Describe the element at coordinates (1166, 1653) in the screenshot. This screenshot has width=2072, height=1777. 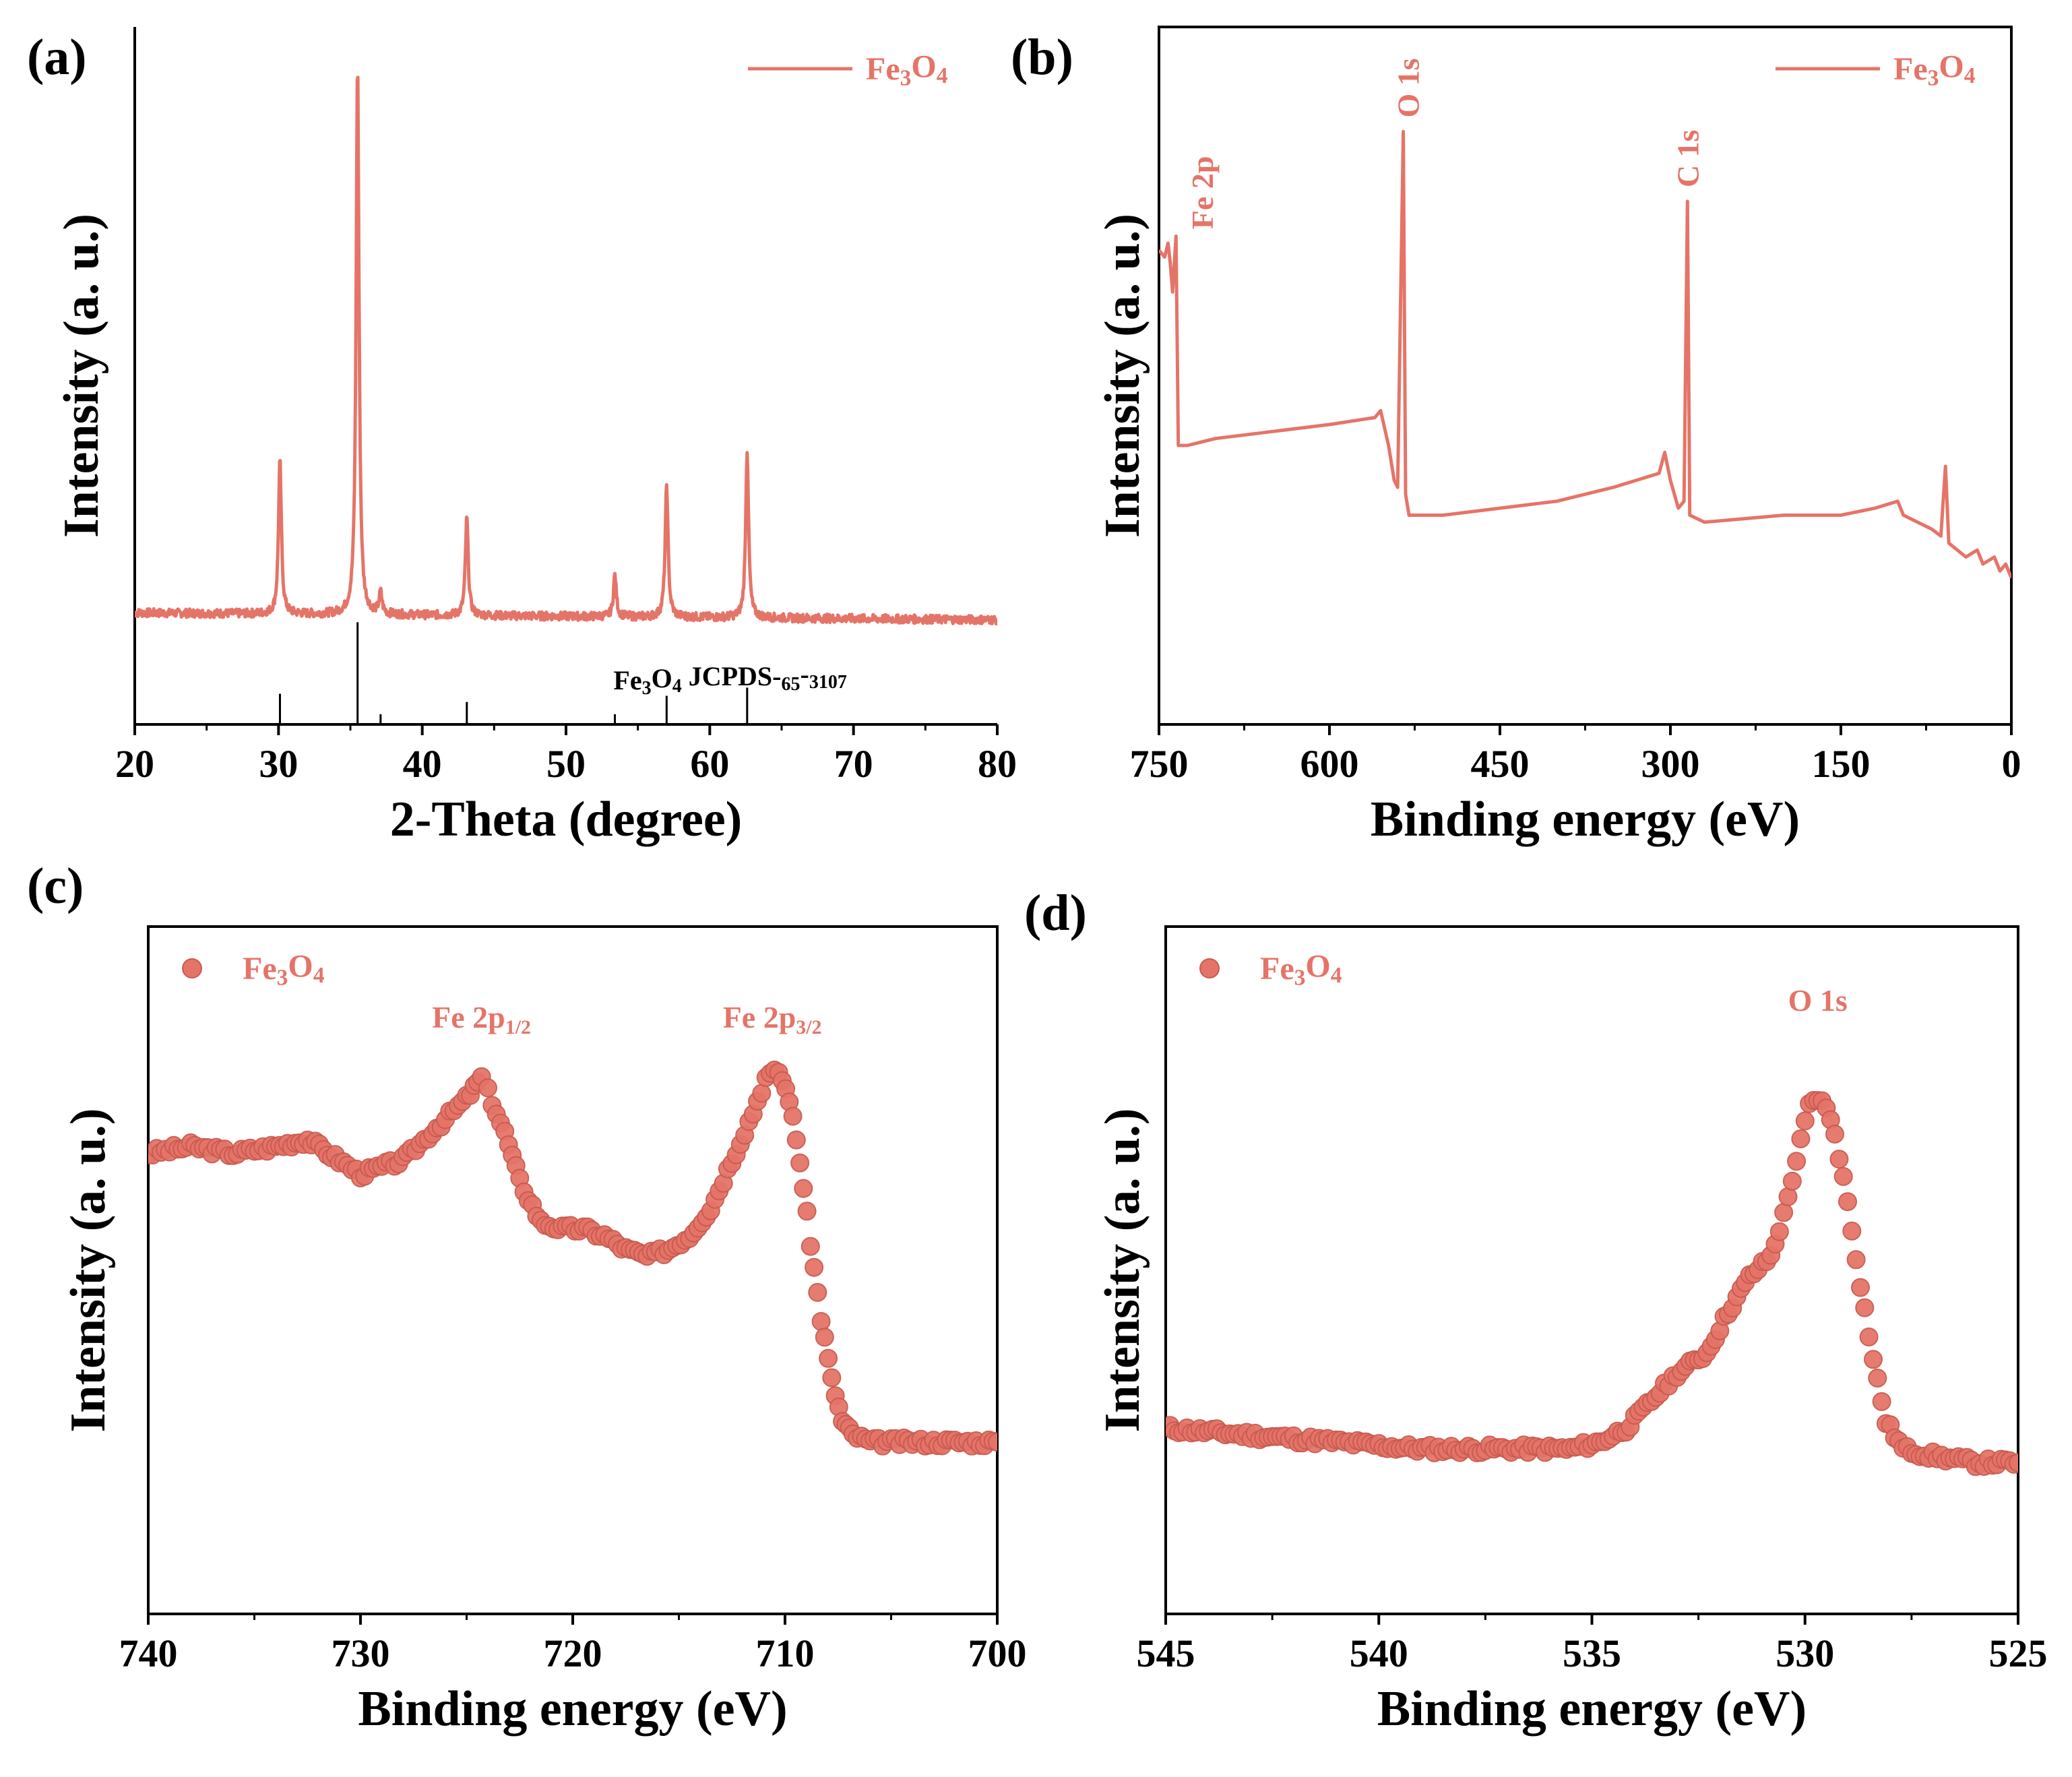
I see `x-tick-label: 545` at that location.